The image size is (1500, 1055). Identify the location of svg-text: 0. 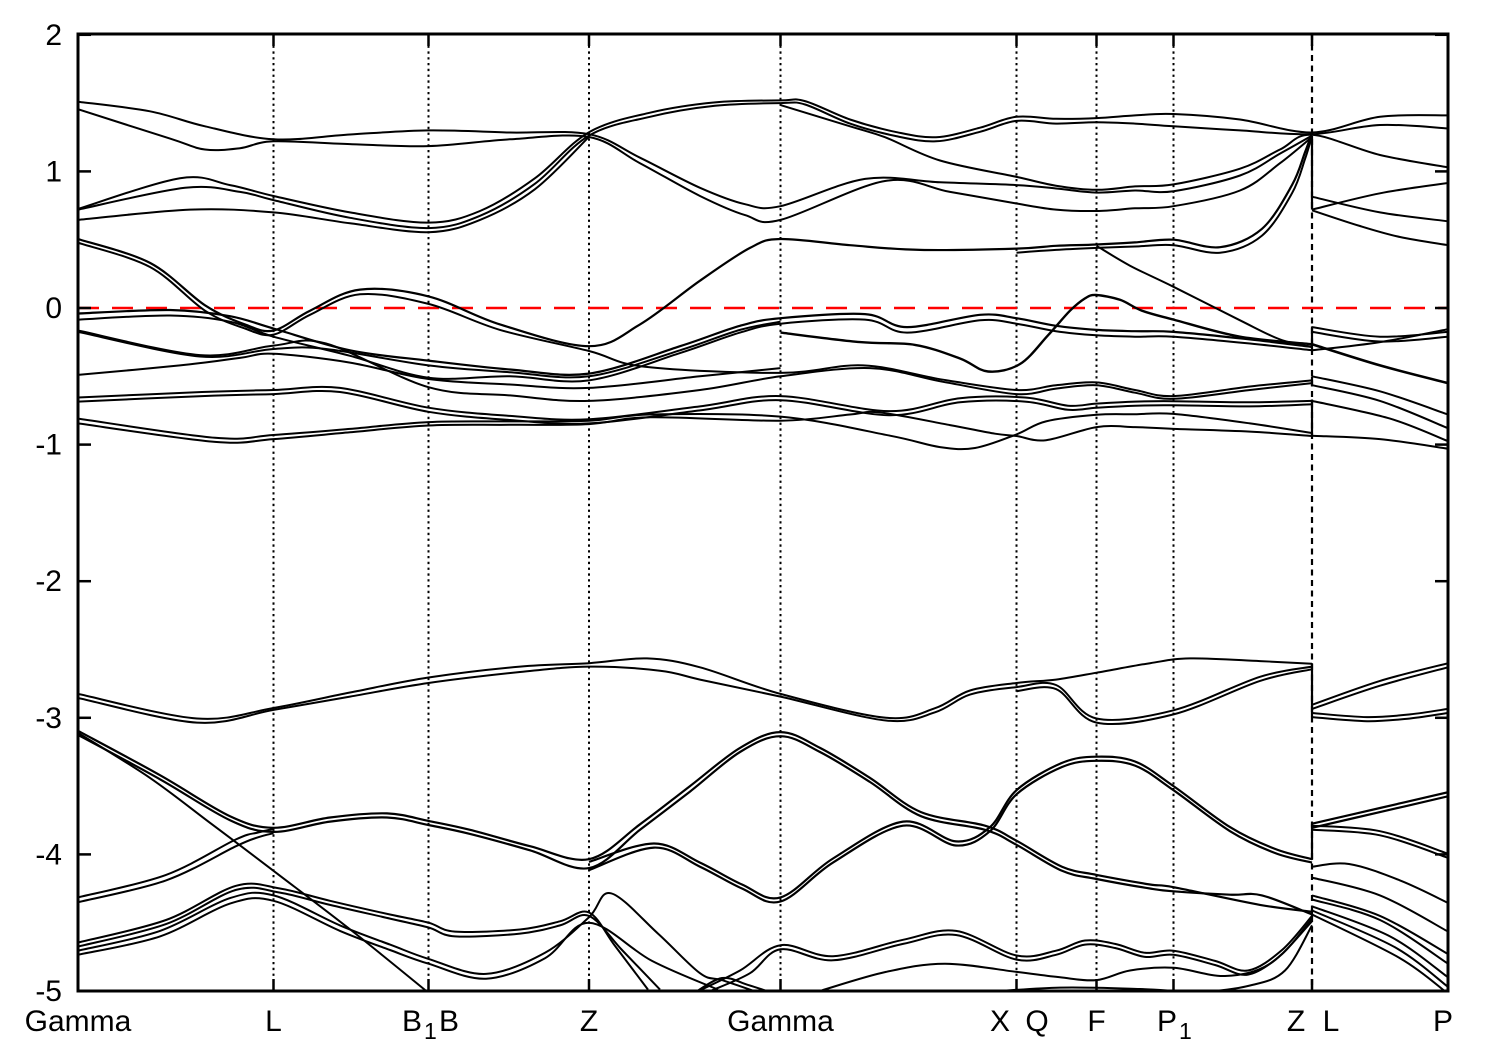
(53, 308).